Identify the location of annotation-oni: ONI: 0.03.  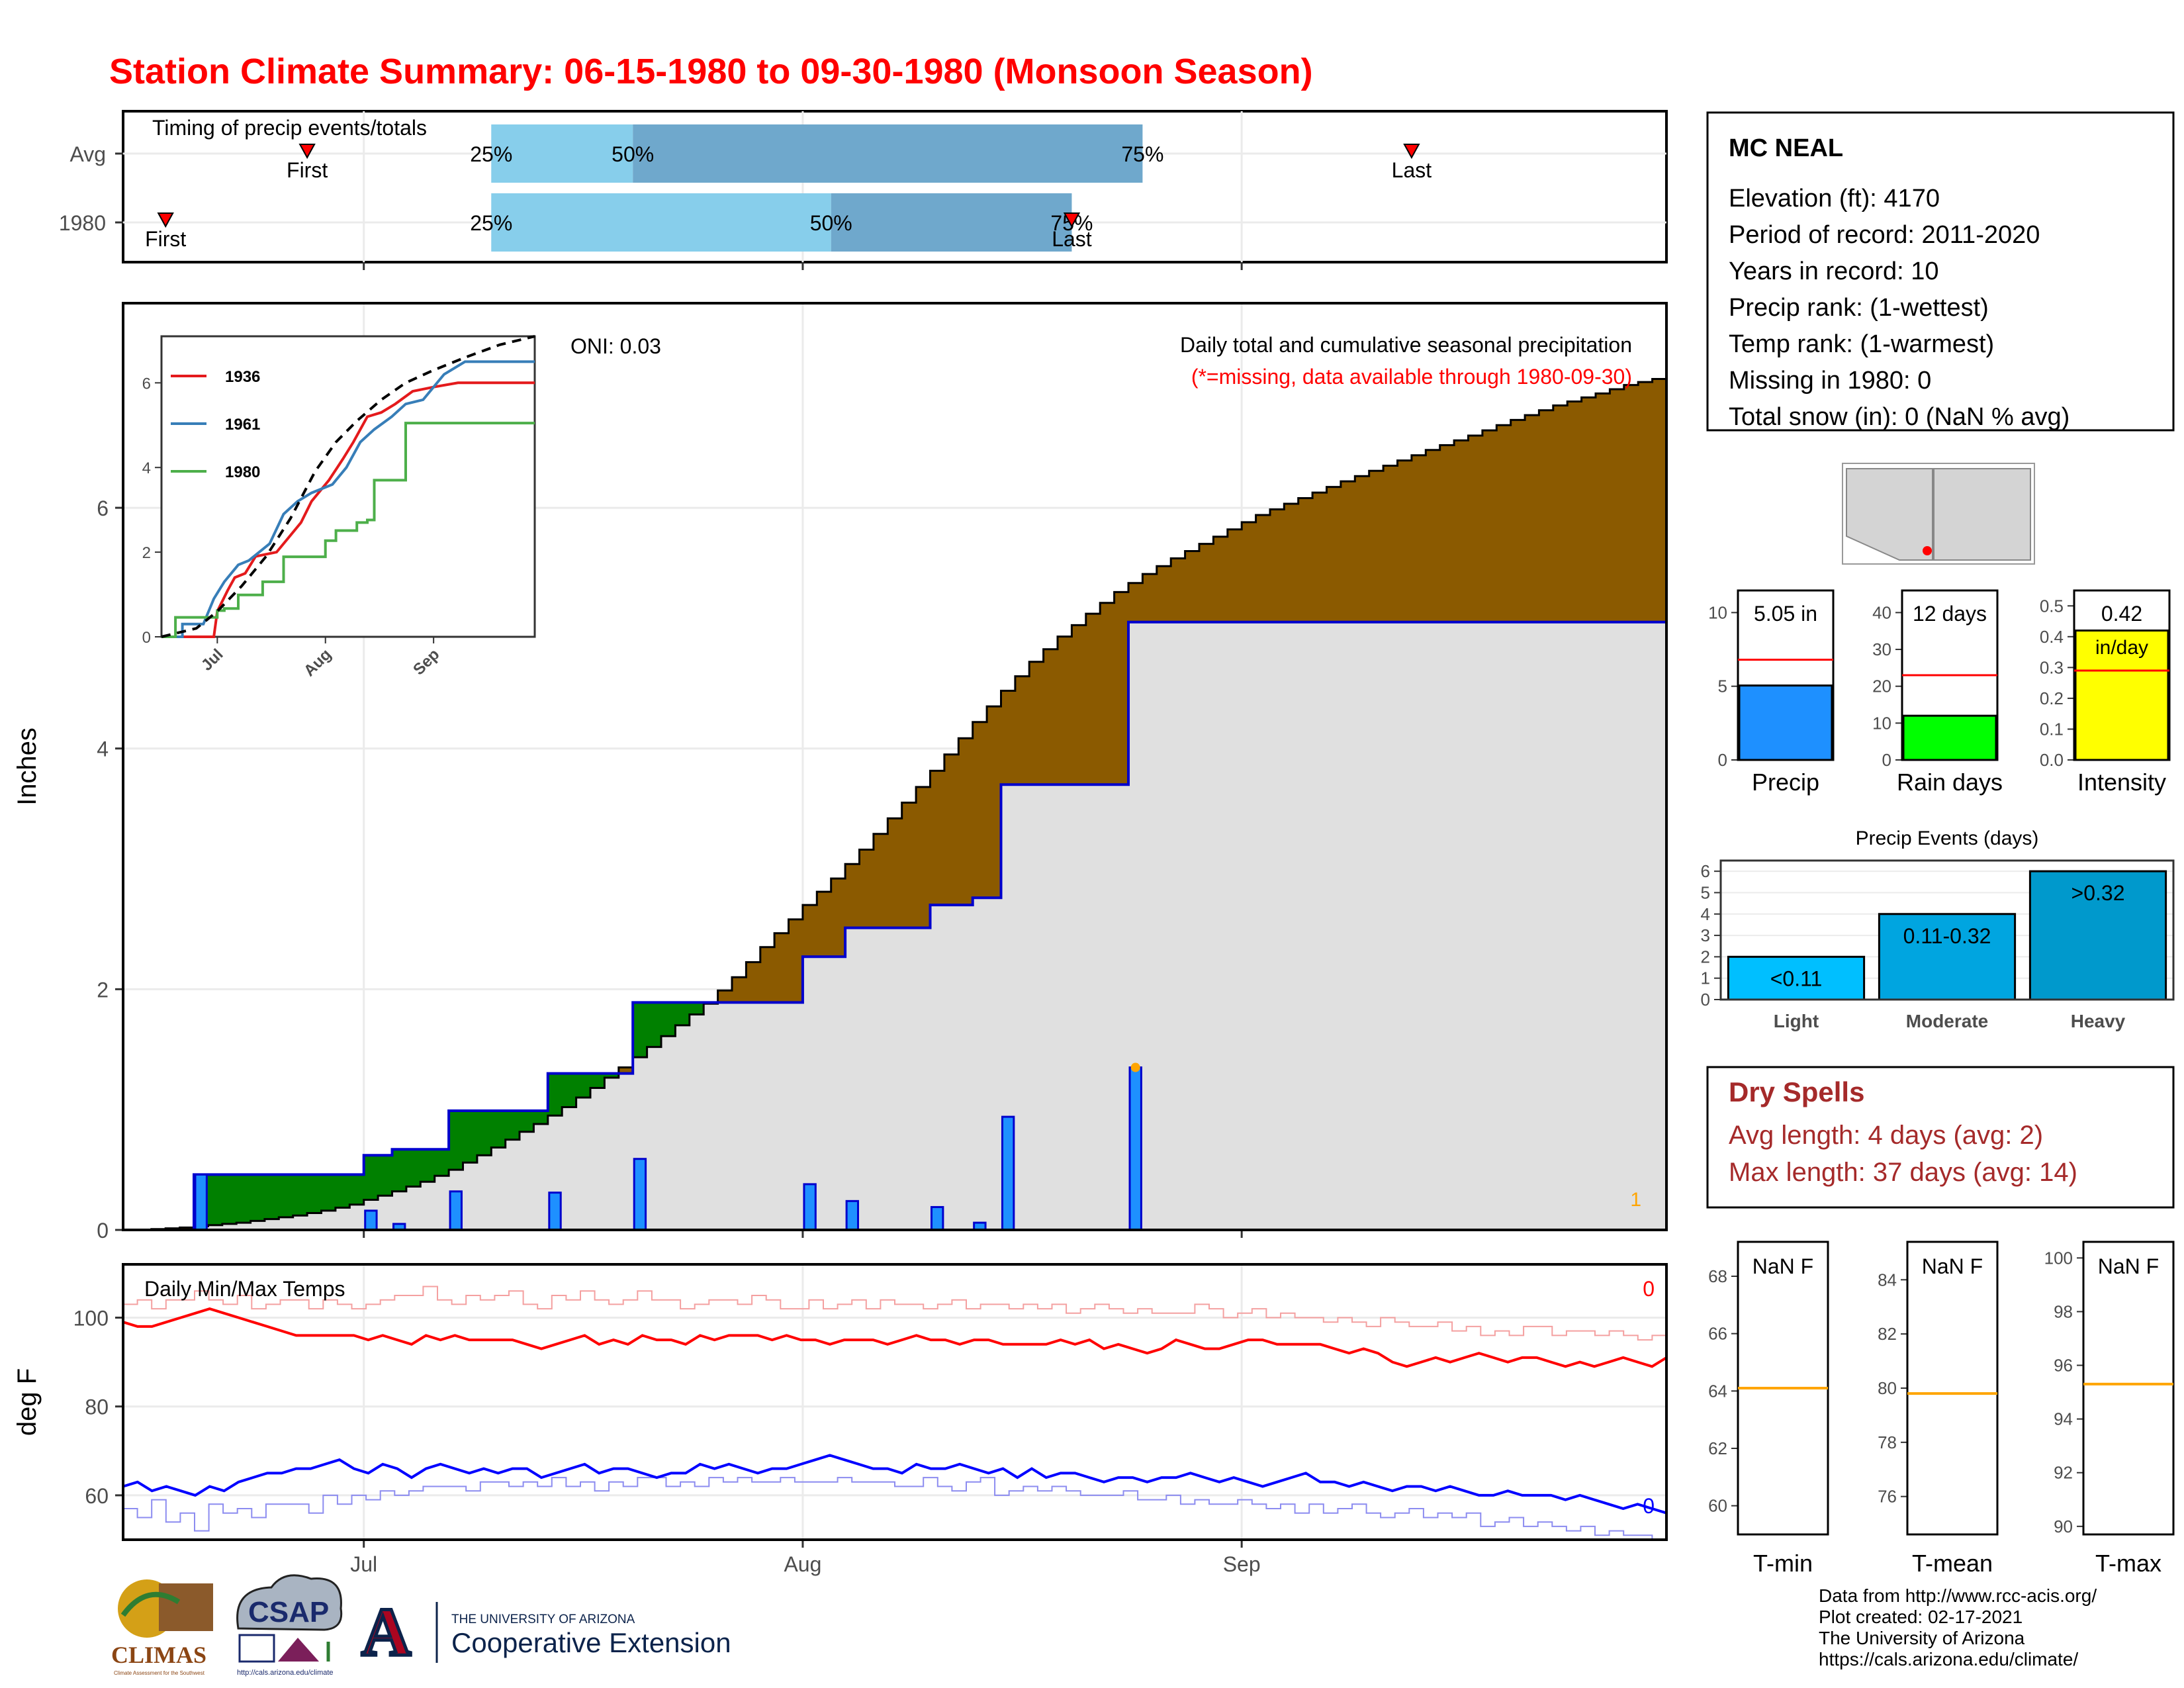
(616, 346).